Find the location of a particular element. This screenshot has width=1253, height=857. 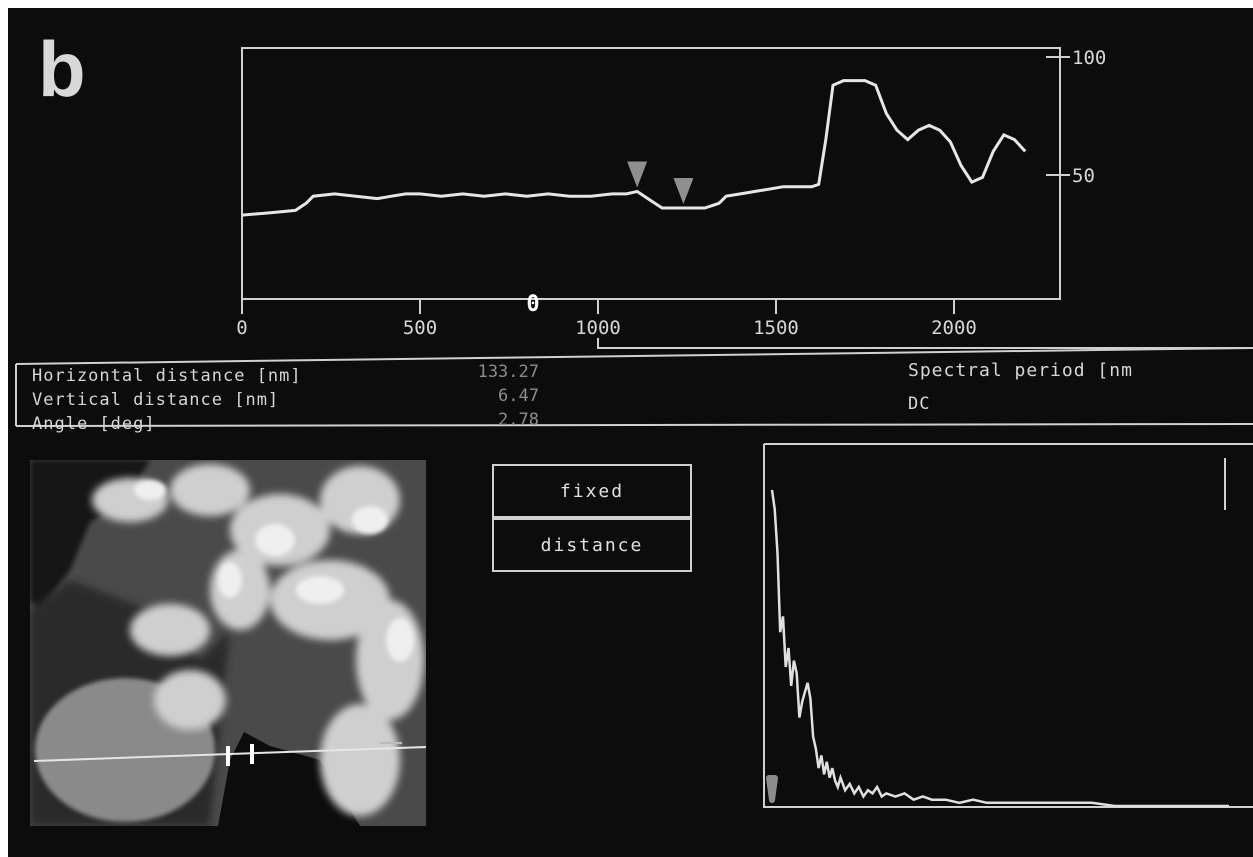

x-tick-1000: 1000 is located at coordinates (598, 328).